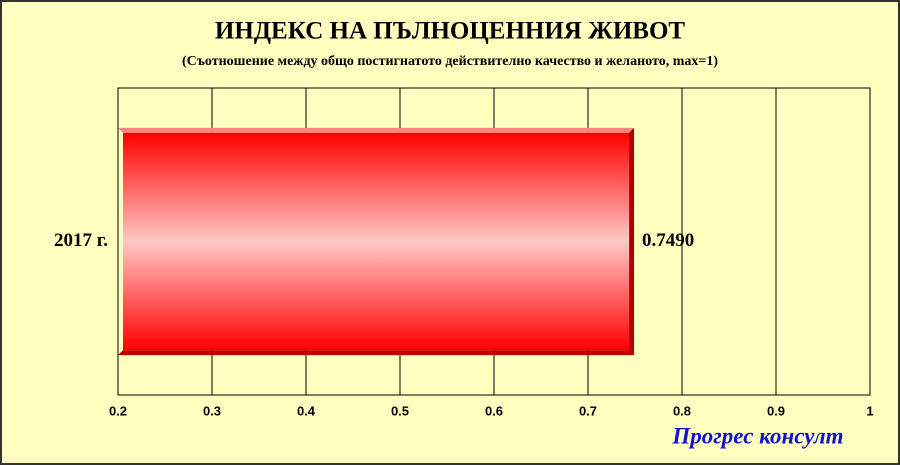  What do you see at coordinates (450, 31) in the screenshot?
I see `chart-title: ИНДЕКС НА ПЪЛНОЦЕННИЯ ЖИВОТ` at bounding box center [450, 31].